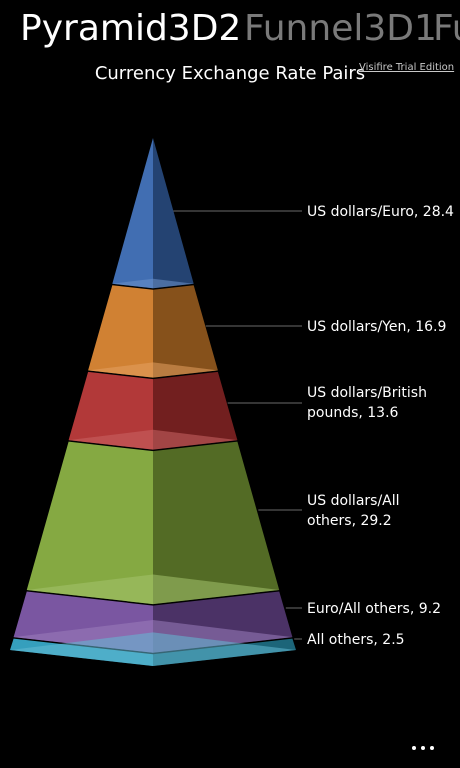 This screenshot has width=460, height=768. Describe the element at coordinates (349, 521) in the screenshot. I see `pyramid-segment-3-label: others, 29.2` at that location.